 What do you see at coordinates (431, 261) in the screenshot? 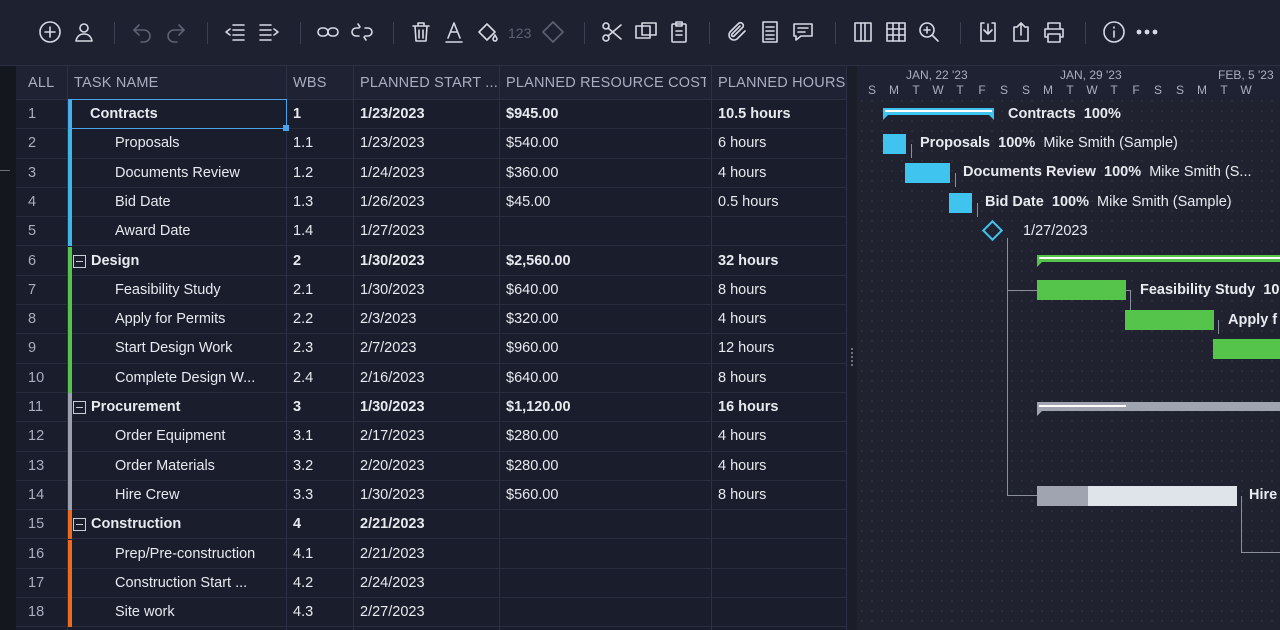
I see `table-row: 6 Design 2 1/30/2023 $2,560.00 32 hours` at bounding box center [431, 261].